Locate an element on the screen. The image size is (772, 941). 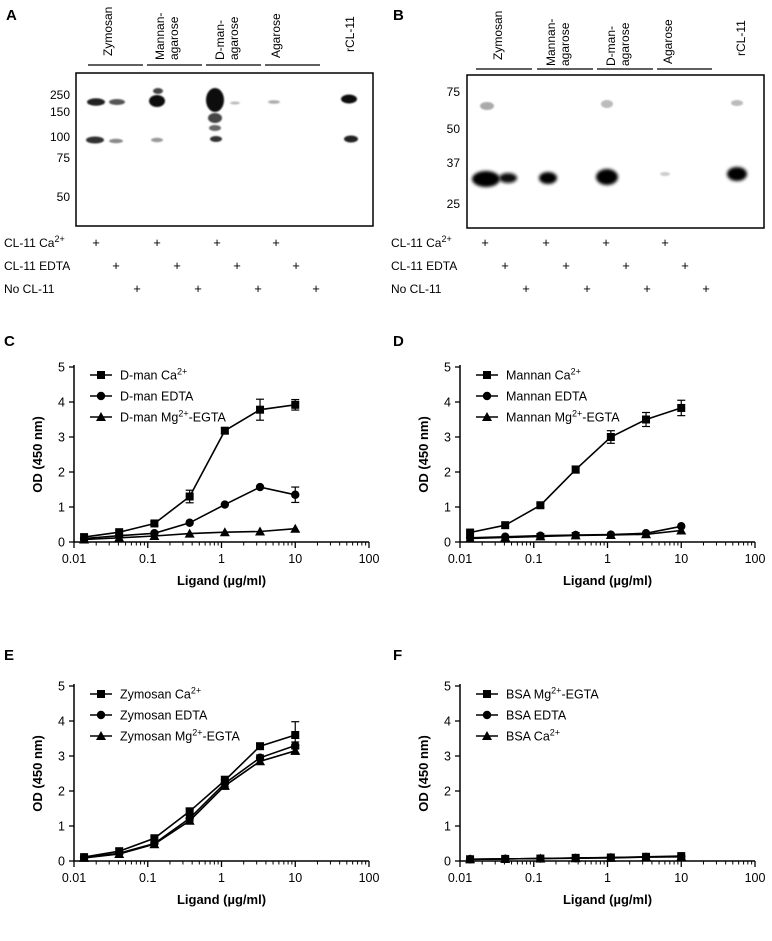
y-tick-label: 3 is located at coordinates (447, 438).